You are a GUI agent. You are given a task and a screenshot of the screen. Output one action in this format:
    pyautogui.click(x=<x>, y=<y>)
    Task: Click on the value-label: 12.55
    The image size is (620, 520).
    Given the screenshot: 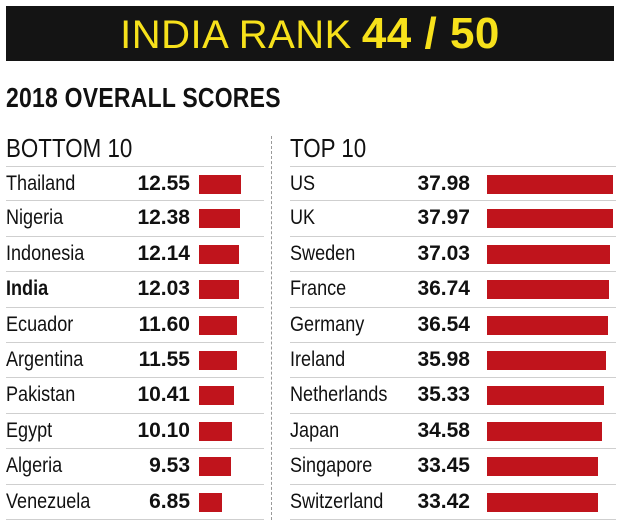 What is the action you would take?
    pyautogui.click(x=163, y=183)
    